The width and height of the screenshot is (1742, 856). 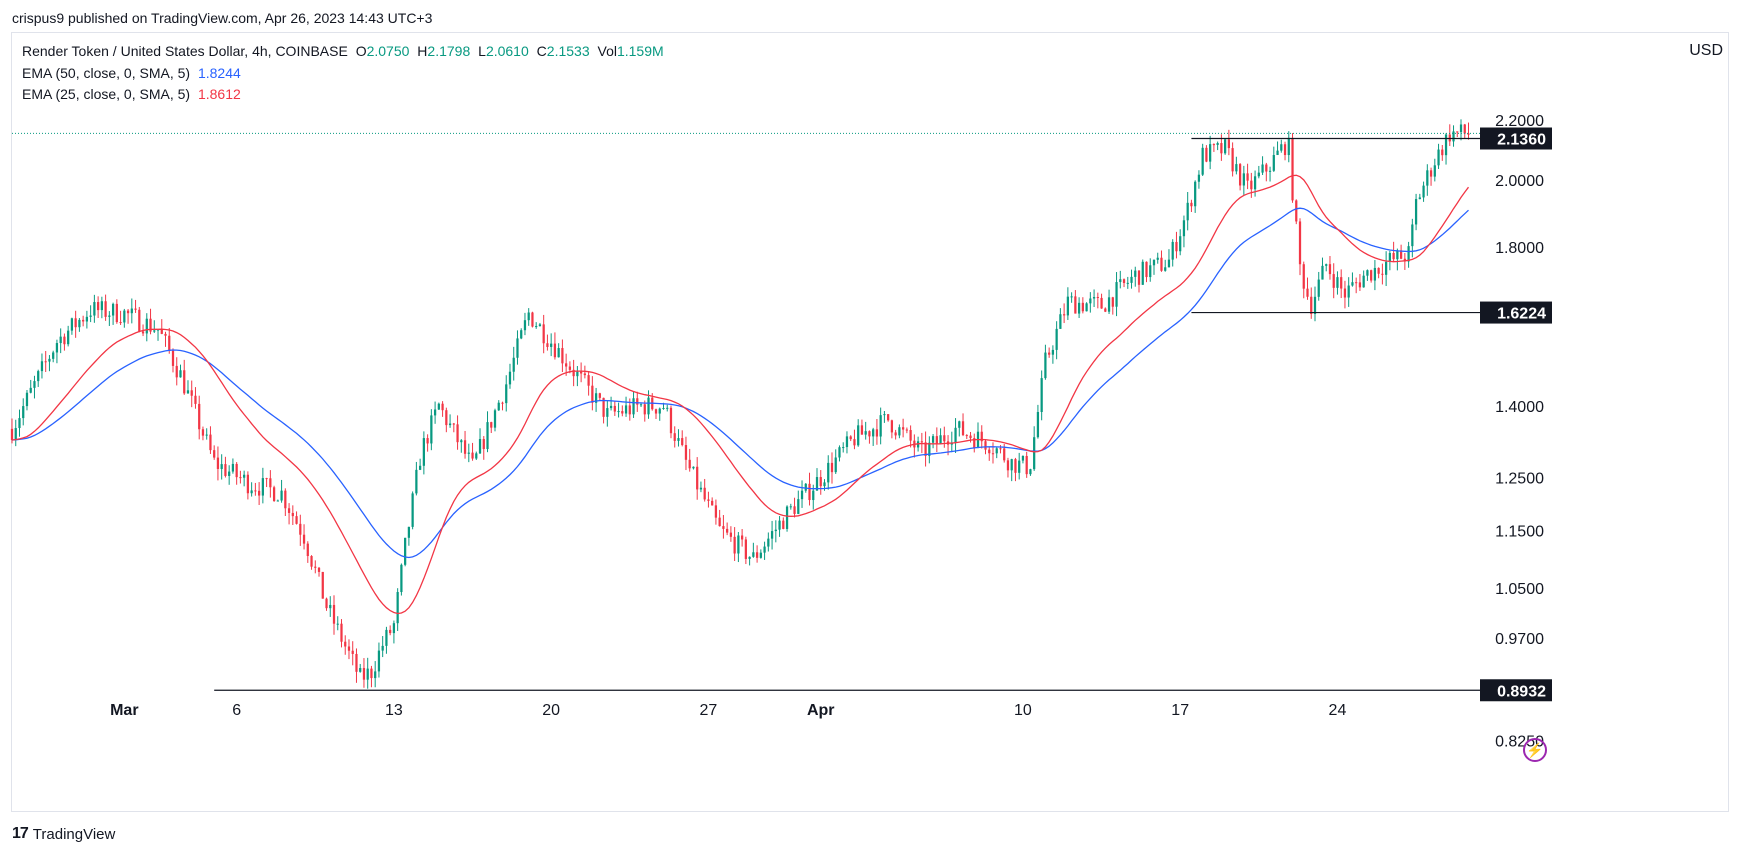 What do you see at coordinates (1519, 121) in the screenshot?
I see `y-tick-label: 2.2000` at bounding box center [1519, 121].